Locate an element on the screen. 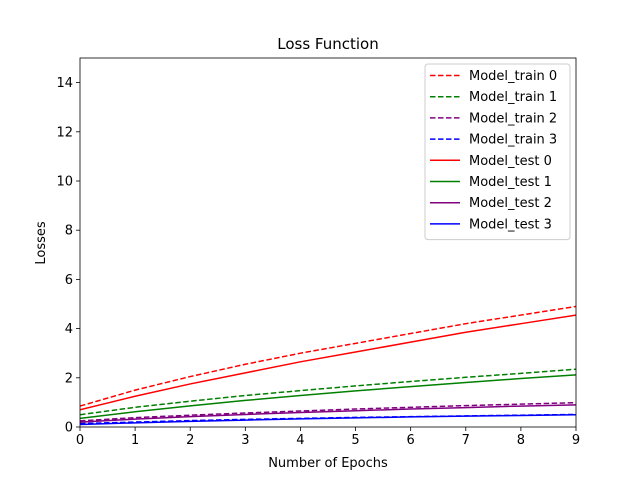 This screenshot has height=484, width=640. x-axis-label: Number of Epochs is located at coordinates (328, 463).